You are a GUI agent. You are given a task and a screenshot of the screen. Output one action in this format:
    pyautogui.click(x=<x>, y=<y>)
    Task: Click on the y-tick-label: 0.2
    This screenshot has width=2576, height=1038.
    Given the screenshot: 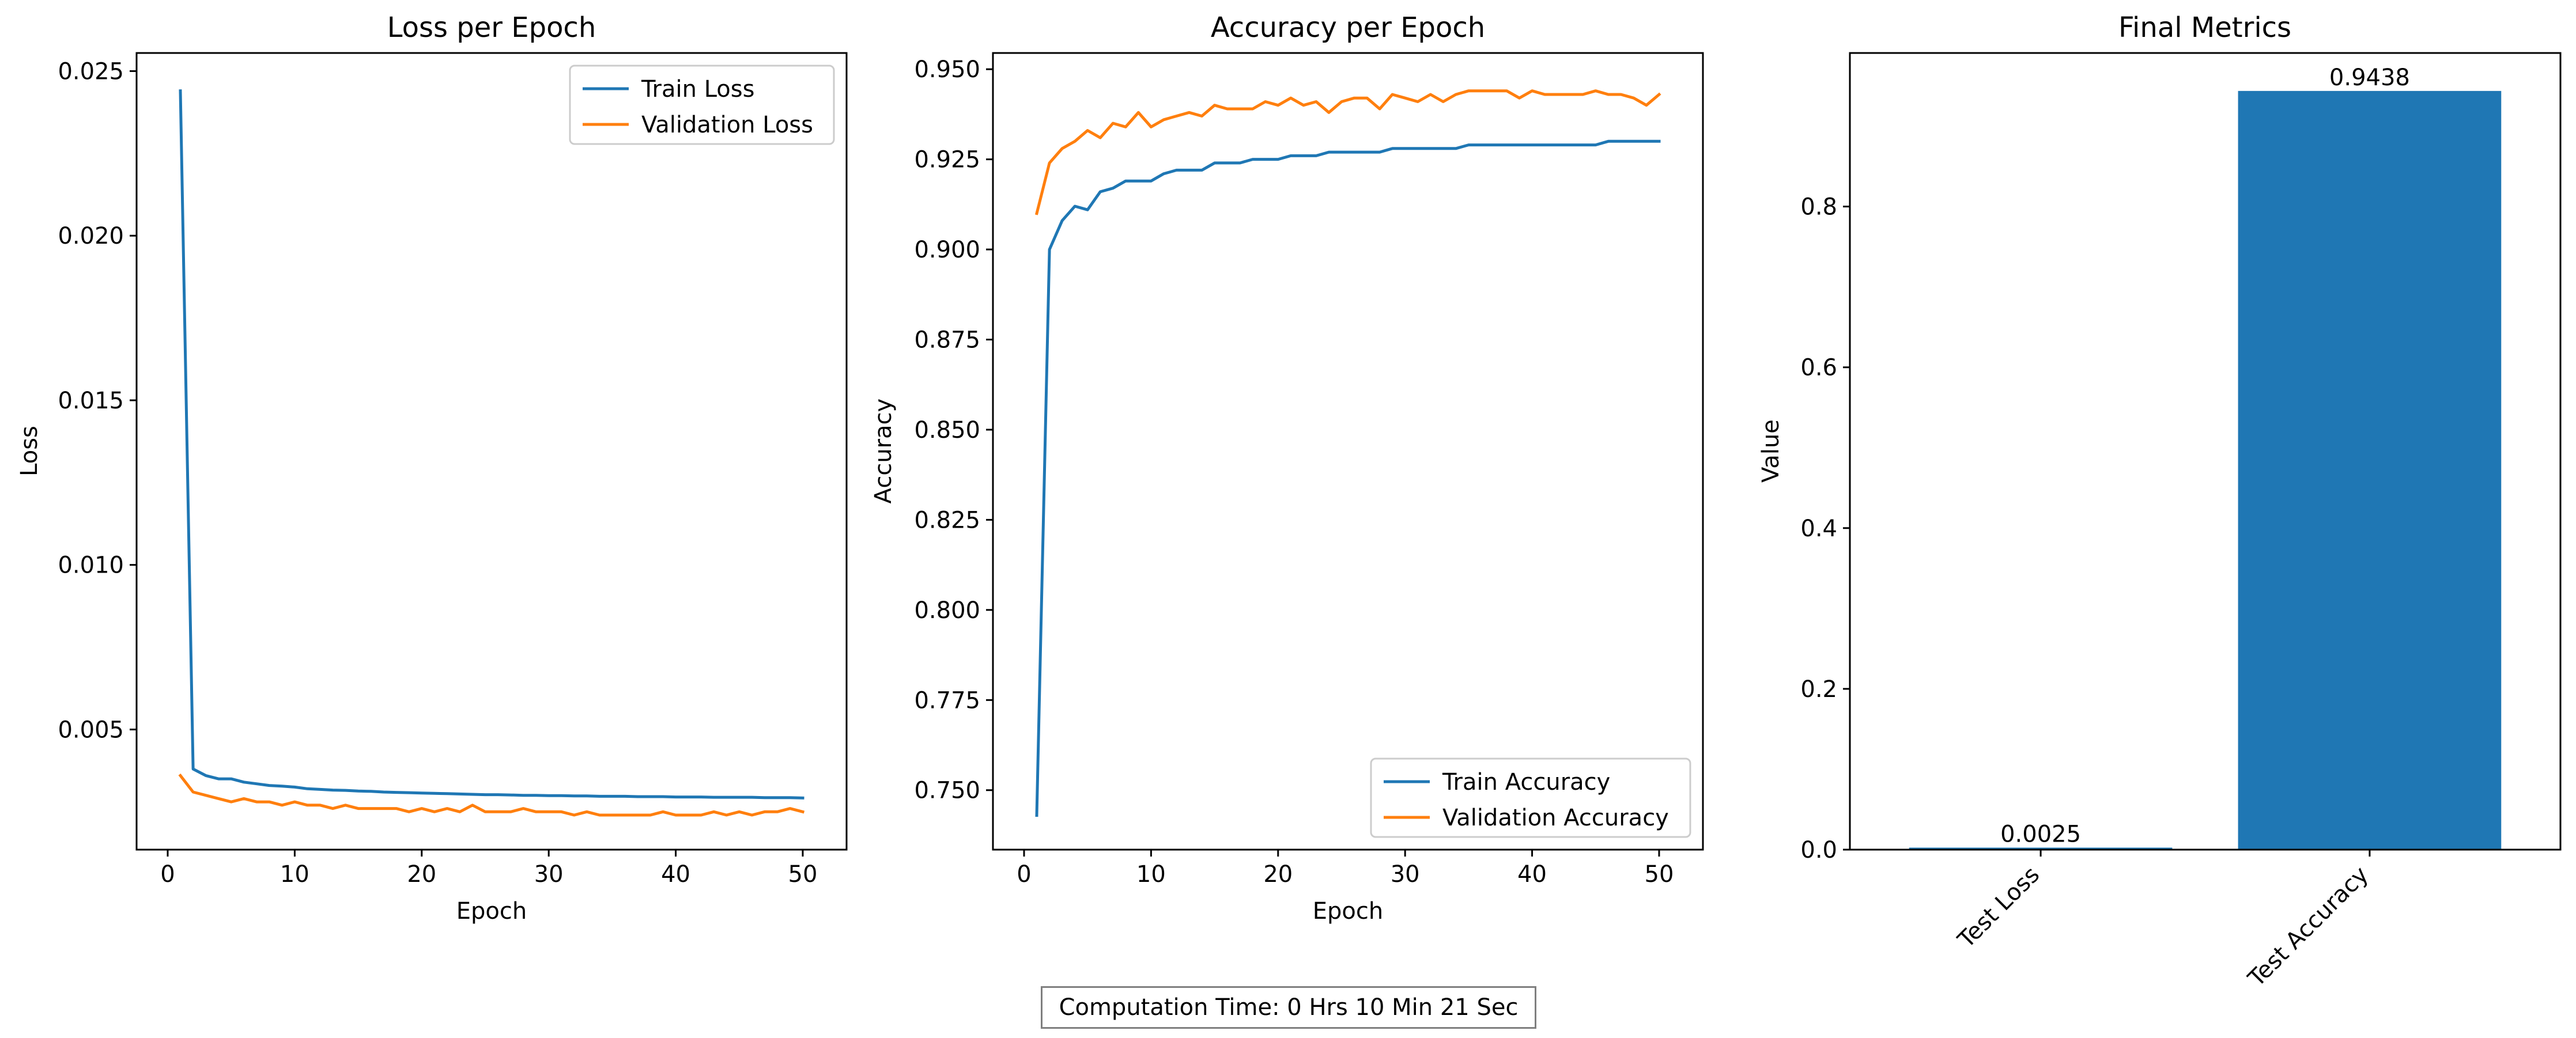 What is the action you would take?
    pyautogui.click(x=1818, y=689)
    